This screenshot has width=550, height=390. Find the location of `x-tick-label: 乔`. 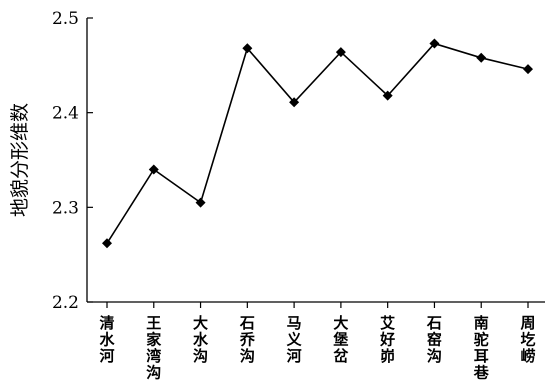

x-tick-label: 乔 is located at coordinates (247, 340).